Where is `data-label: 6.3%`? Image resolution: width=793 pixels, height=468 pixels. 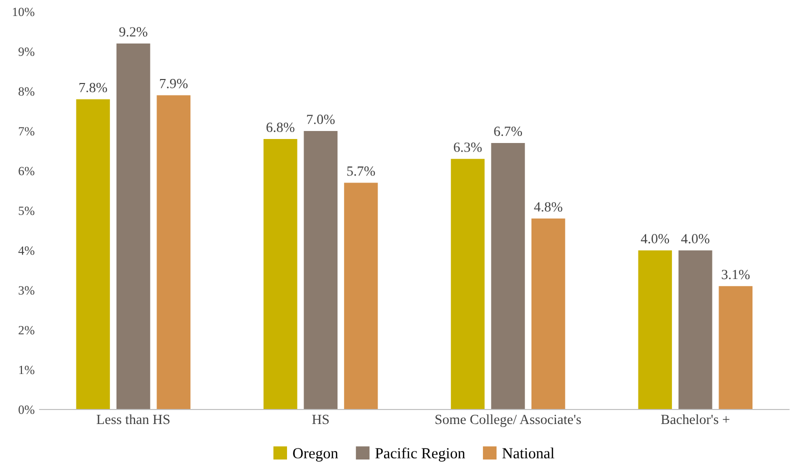 data-label: 6.3% is located at coordinates (468, 147).